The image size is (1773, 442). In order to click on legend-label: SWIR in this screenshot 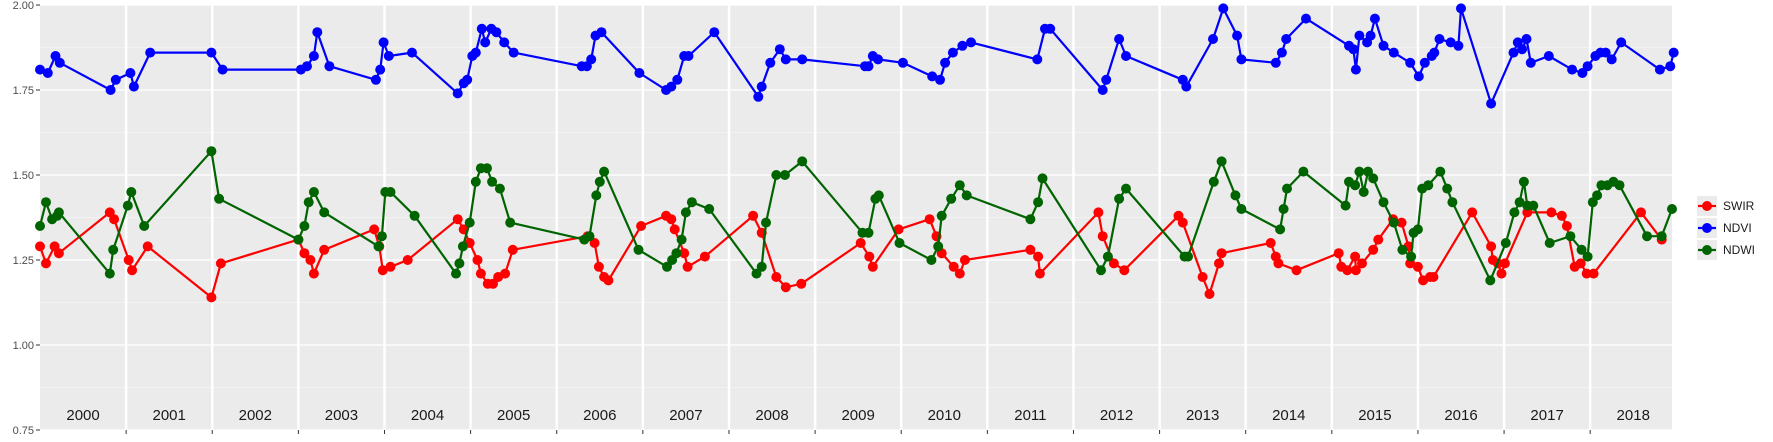, I will do `click(1739, 206)`.